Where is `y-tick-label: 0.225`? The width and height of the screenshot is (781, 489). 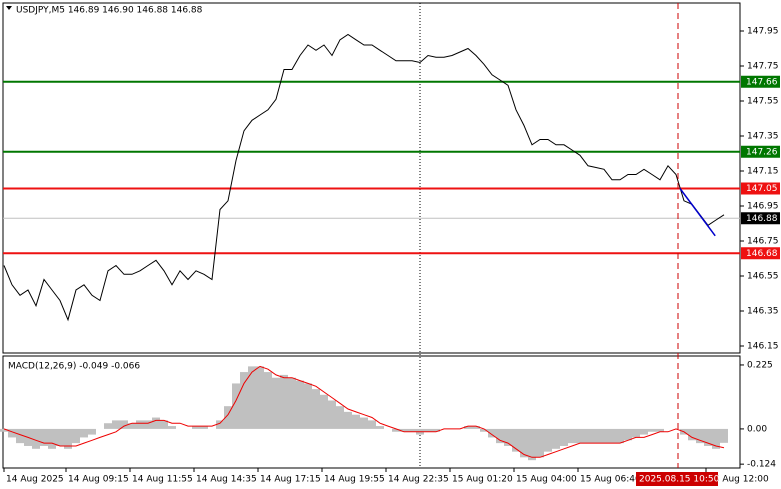
y-tick-label: 0.225 is located at coordinates (760, 365).